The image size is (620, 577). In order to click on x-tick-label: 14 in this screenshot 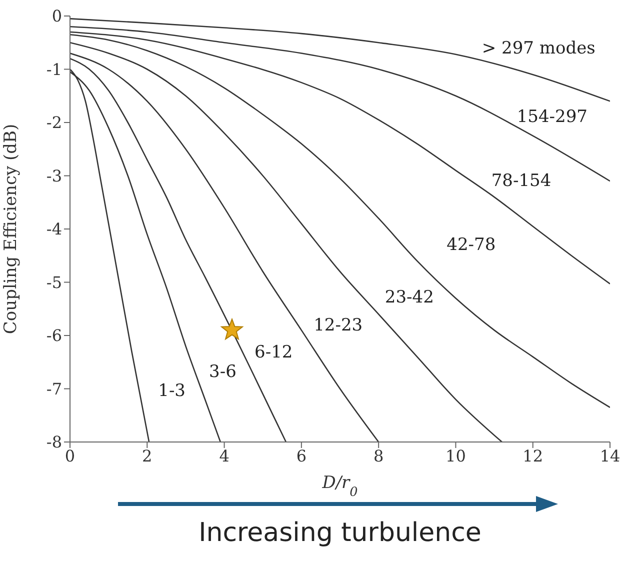, I will do `click(610, 456)`.